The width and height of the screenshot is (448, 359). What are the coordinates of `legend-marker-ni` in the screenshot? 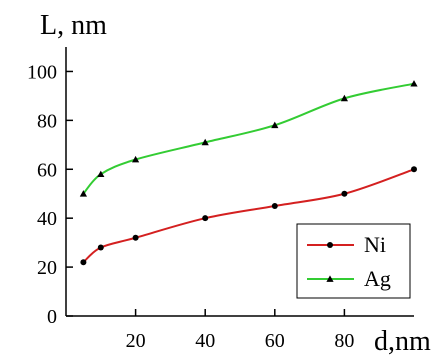 It's located at (330, 245).